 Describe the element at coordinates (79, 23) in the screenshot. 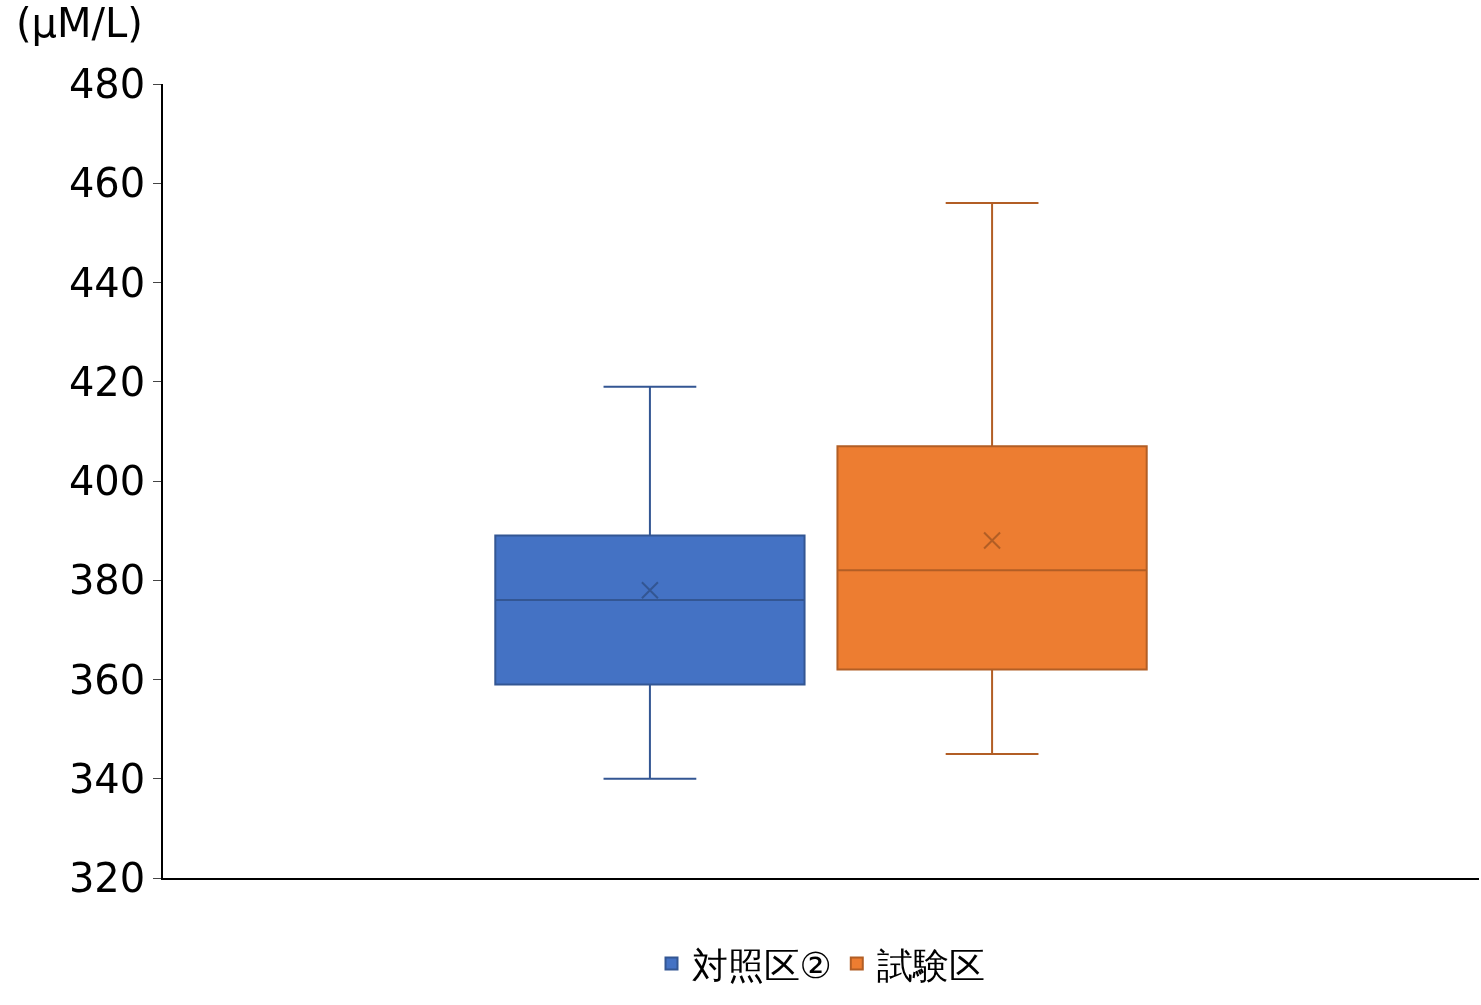

I see `y-axis-title: (μM/L)` at that location.